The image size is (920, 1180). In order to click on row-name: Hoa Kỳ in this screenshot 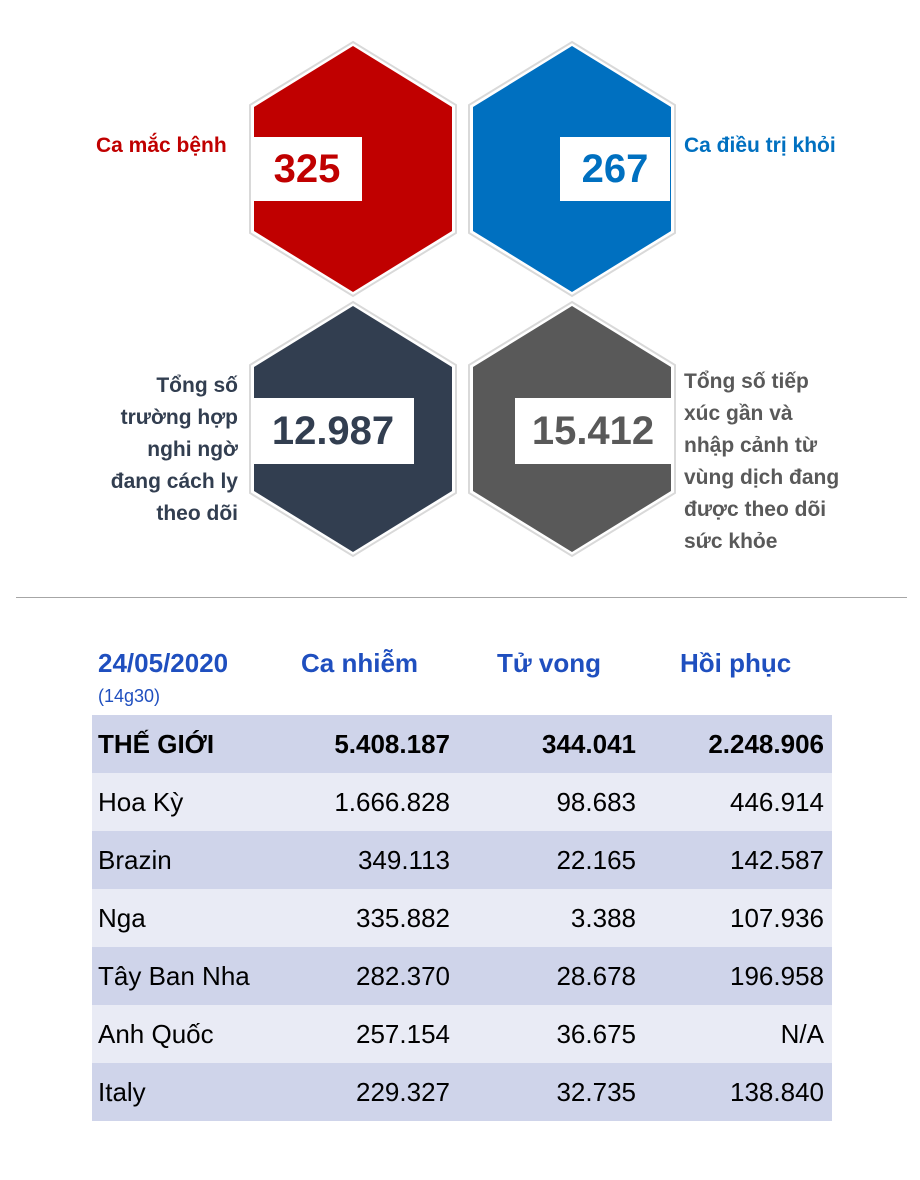, I will do `click(141, 802)`.